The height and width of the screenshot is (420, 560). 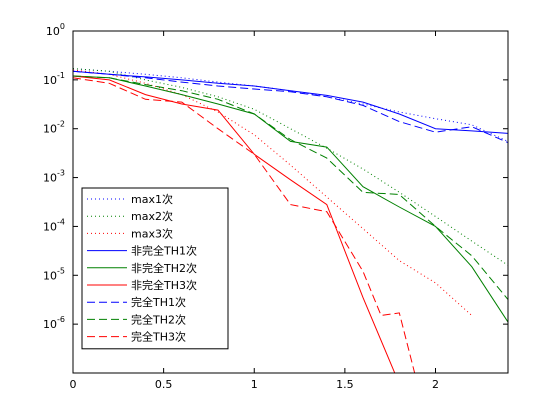 I want to click on y-tick-label: 10⁻⁵, so click(x=54, y=274).